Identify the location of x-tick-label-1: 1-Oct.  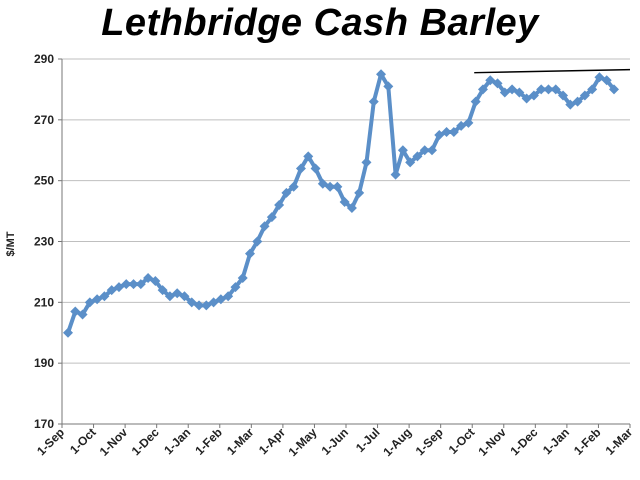
(83, 441).